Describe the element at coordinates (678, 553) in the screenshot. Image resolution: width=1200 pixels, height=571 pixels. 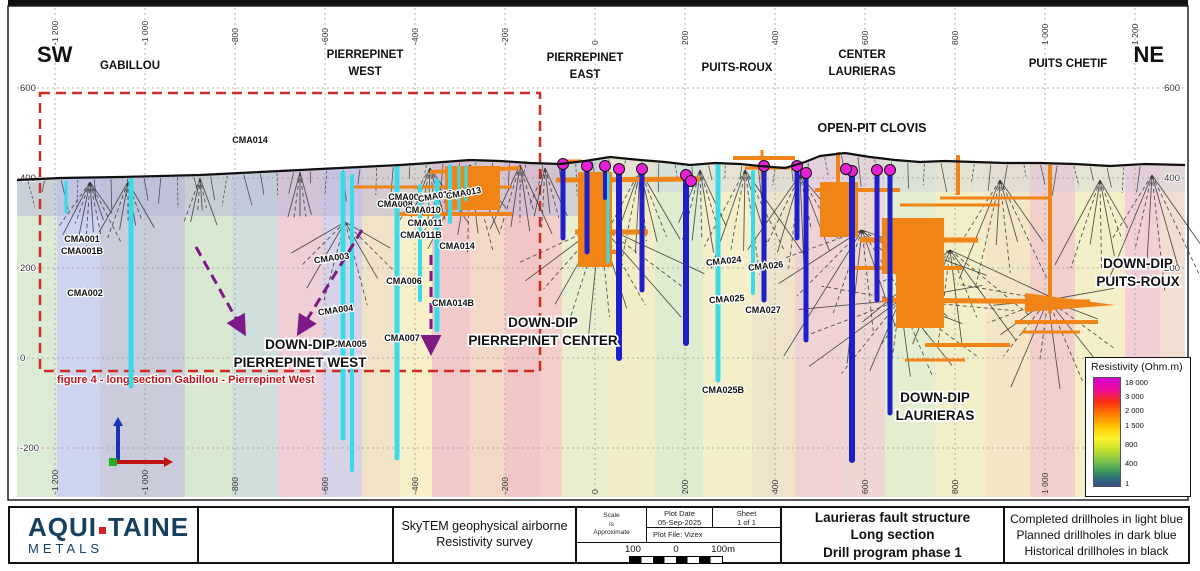
I see `scalebar-zone: 100 0 100m` at that location.